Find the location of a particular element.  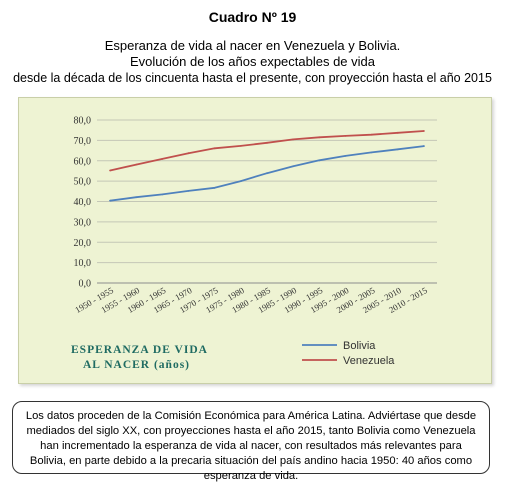

y-tick-label: 10,0 is located at coordinates (83, 263).